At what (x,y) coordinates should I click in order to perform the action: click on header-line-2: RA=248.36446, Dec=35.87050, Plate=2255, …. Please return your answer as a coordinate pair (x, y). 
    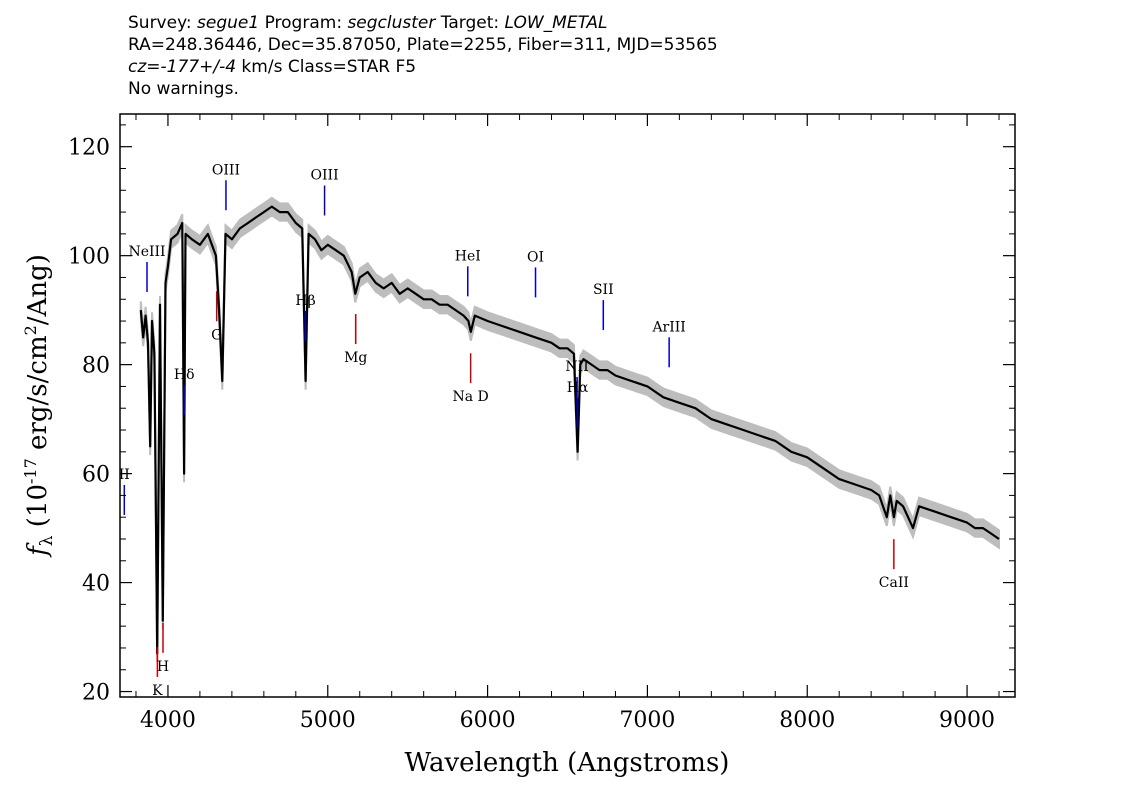
    Looking at the image, I should click on (423, 45).